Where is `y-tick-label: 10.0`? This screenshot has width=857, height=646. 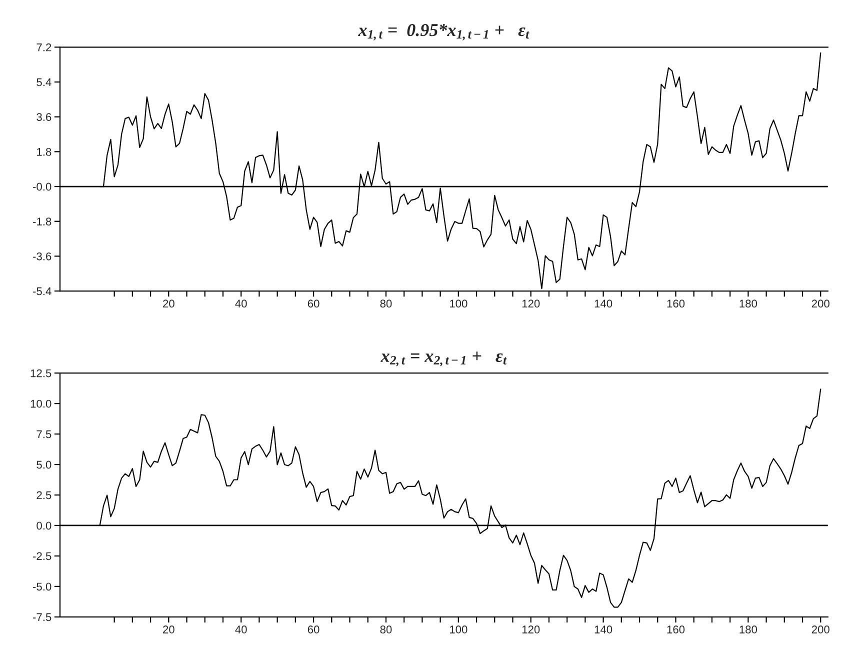
y-tick-label: 10.0 is located at coordinates (41, 404).